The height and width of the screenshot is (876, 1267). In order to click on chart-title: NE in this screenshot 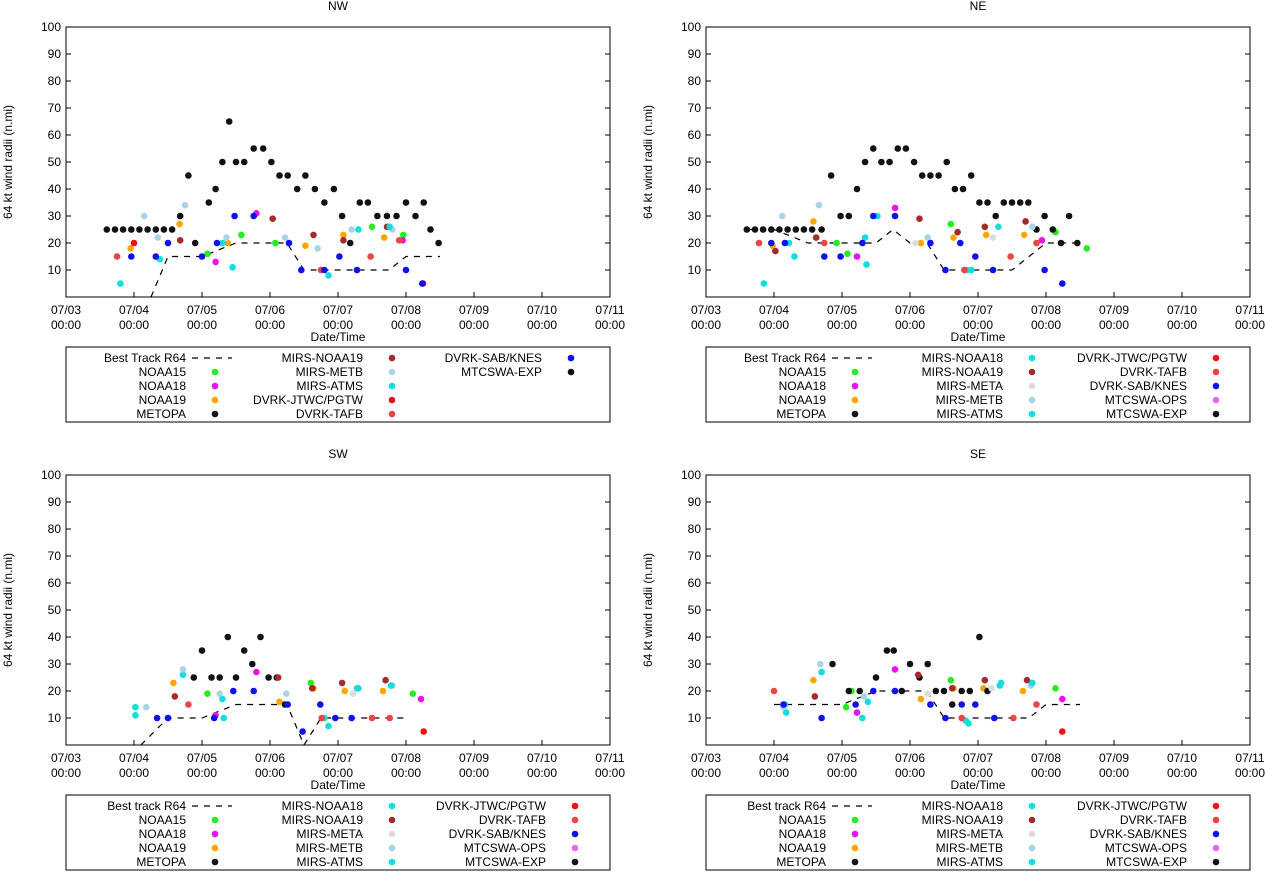, I will do `click(978, 6)`.